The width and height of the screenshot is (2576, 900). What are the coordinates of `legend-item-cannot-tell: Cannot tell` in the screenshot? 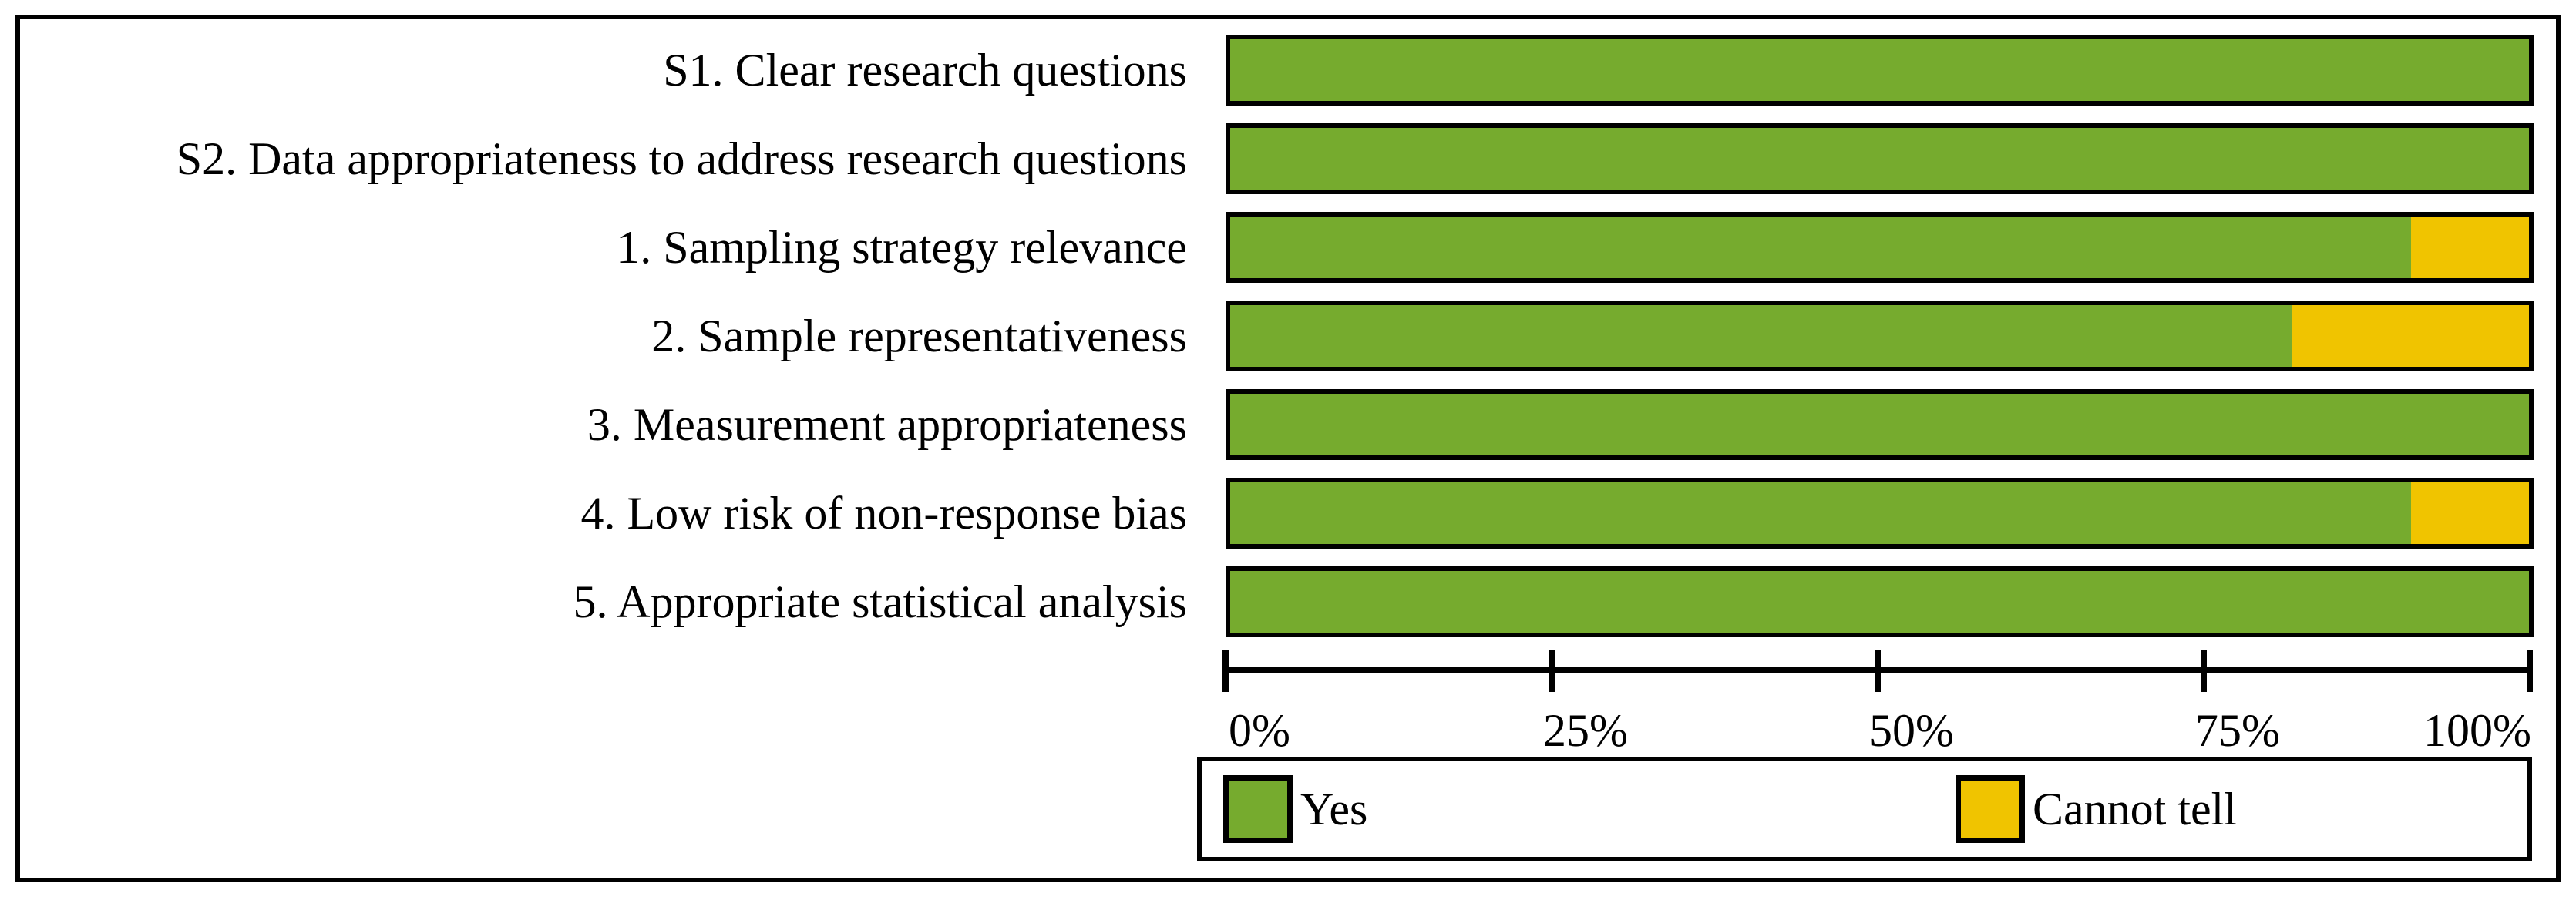 It's located at (2096, 809).